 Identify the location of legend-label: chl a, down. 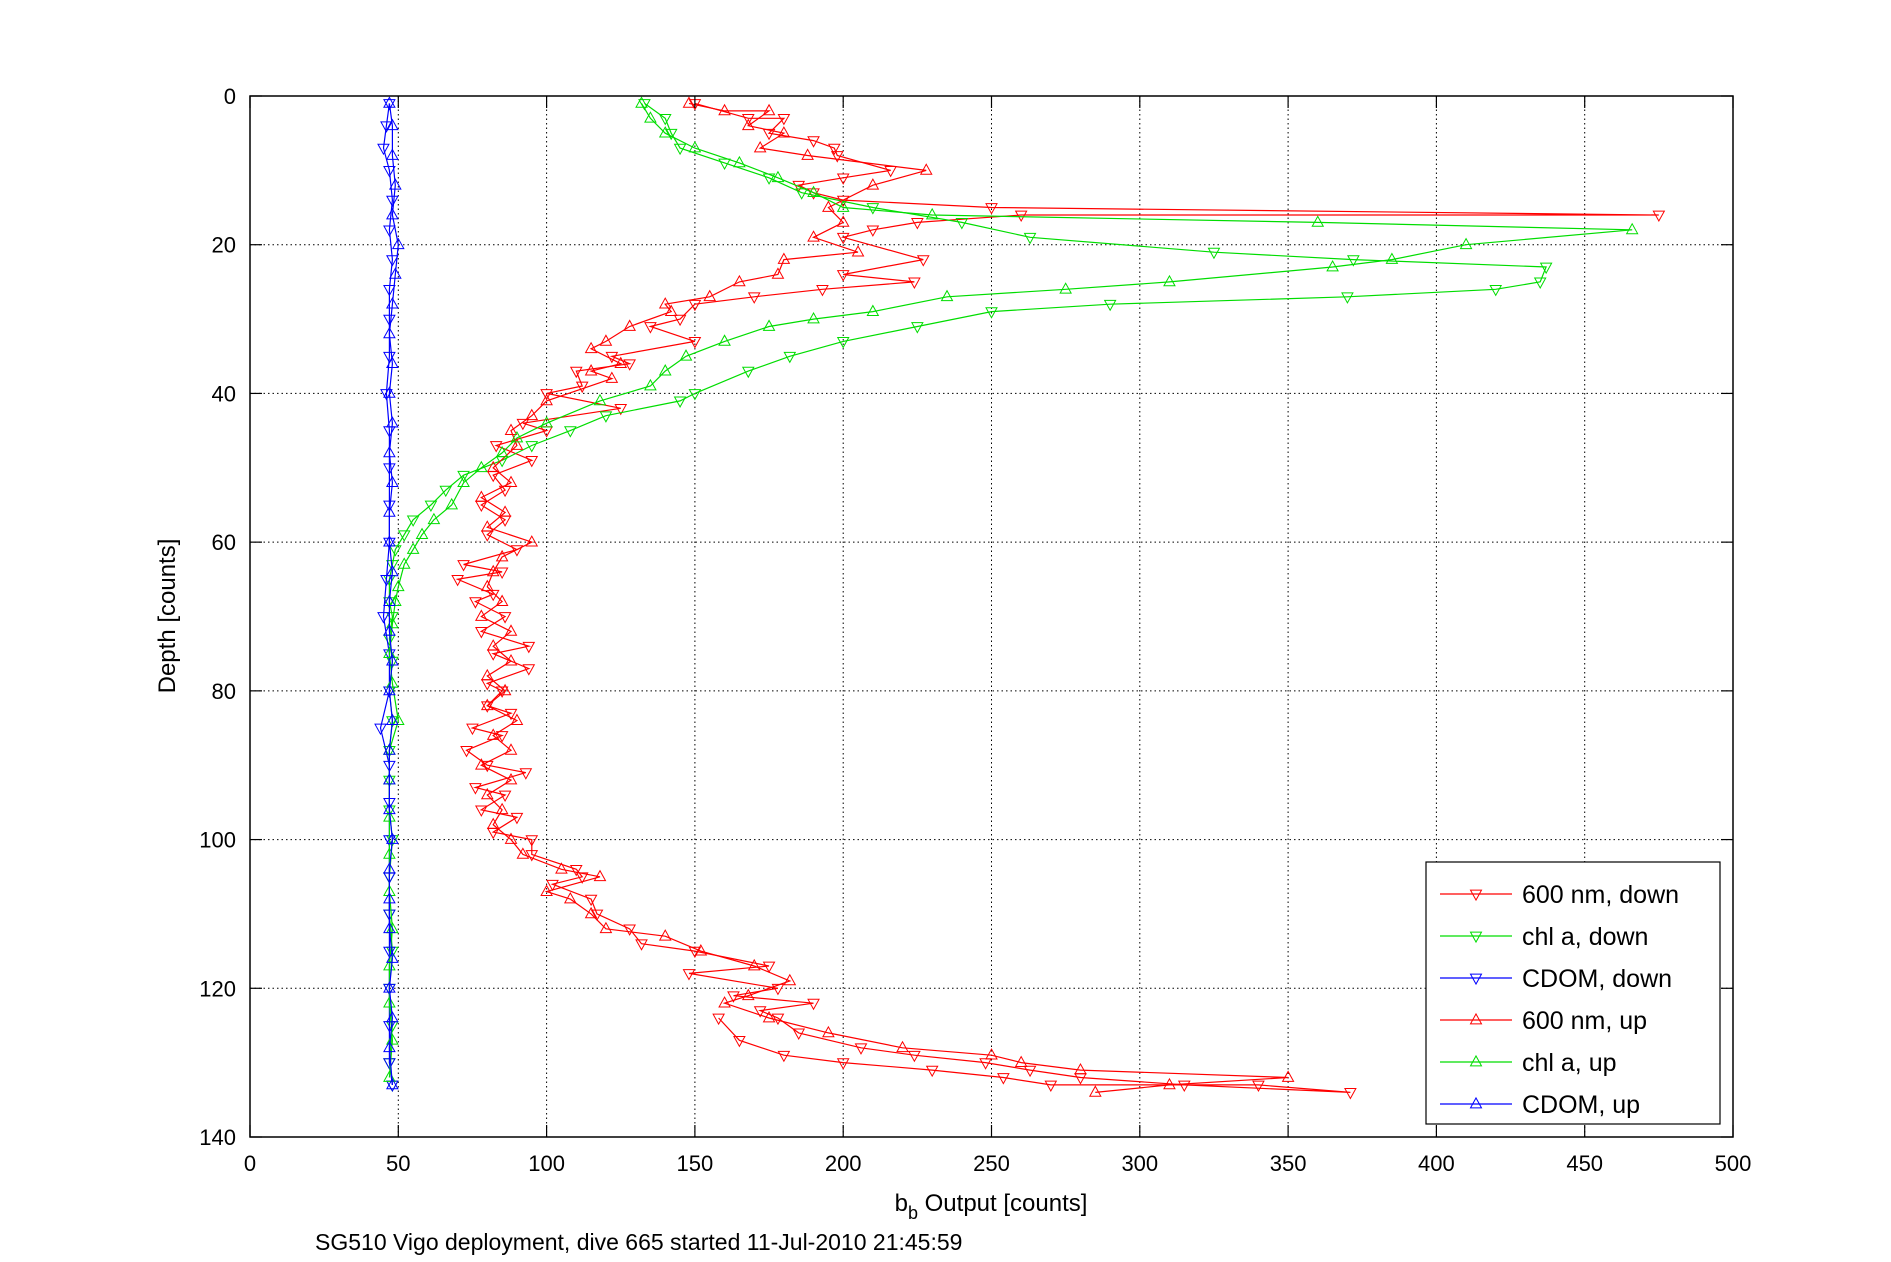
(1585, 937).